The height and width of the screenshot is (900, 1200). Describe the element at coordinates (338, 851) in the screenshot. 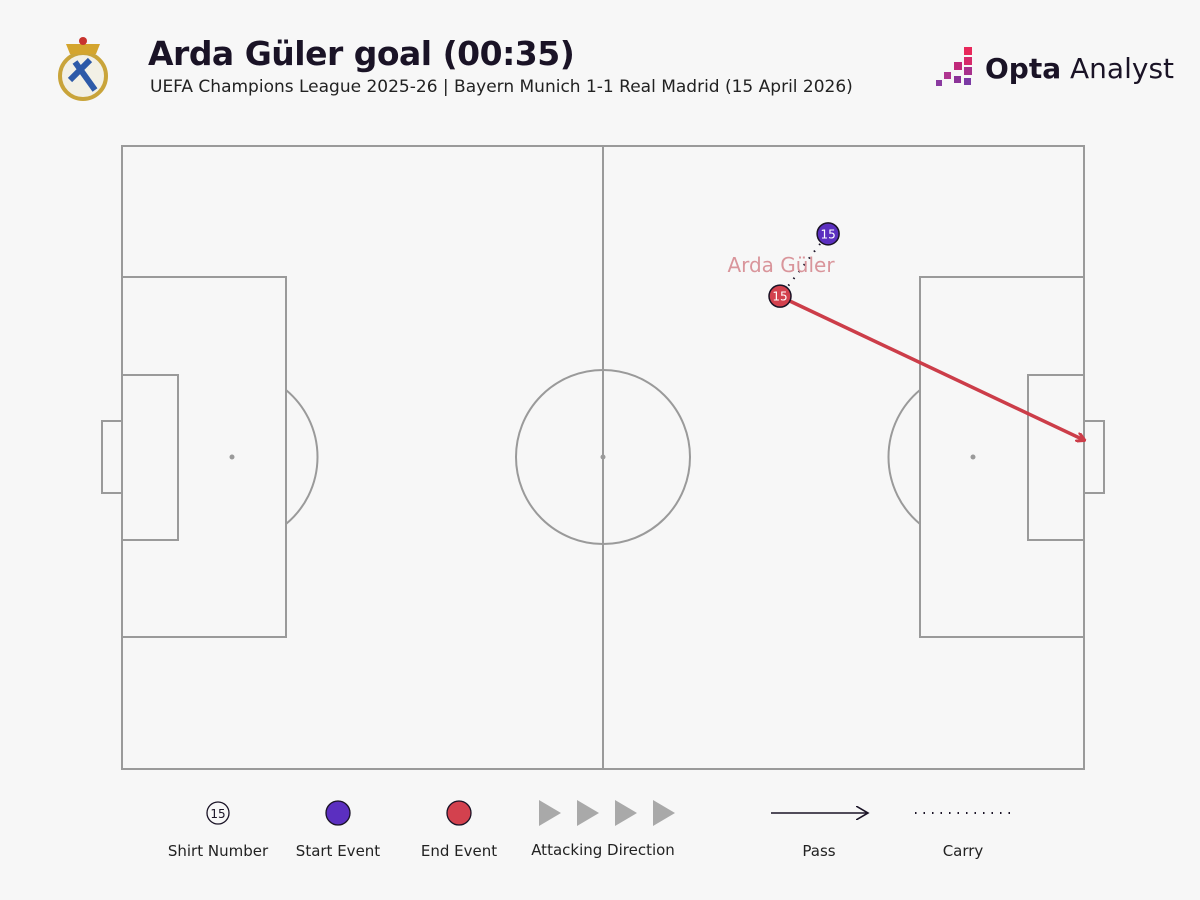

I see `legend-start-event: Start Event` at that location.